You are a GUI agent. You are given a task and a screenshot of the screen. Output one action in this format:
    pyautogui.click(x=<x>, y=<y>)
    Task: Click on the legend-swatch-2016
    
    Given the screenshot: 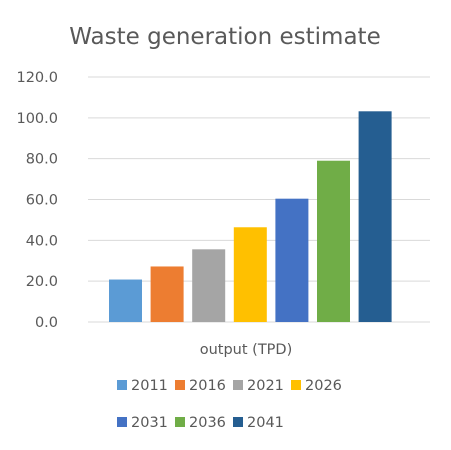 What is the action you would take?
    pyautogui.click(x=180, y=385)
    